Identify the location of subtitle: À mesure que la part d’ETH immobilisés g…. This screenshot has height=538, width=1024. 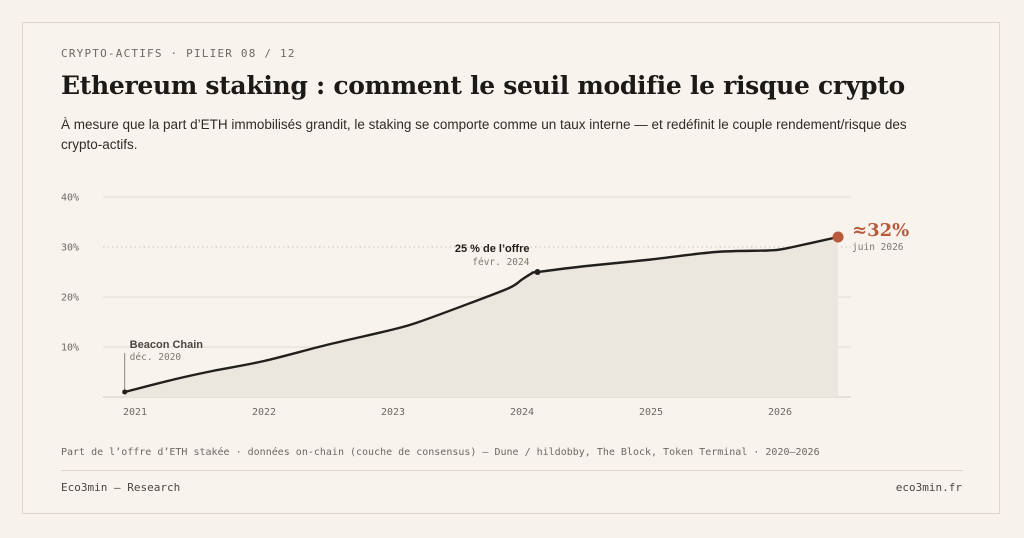
(484, 134).